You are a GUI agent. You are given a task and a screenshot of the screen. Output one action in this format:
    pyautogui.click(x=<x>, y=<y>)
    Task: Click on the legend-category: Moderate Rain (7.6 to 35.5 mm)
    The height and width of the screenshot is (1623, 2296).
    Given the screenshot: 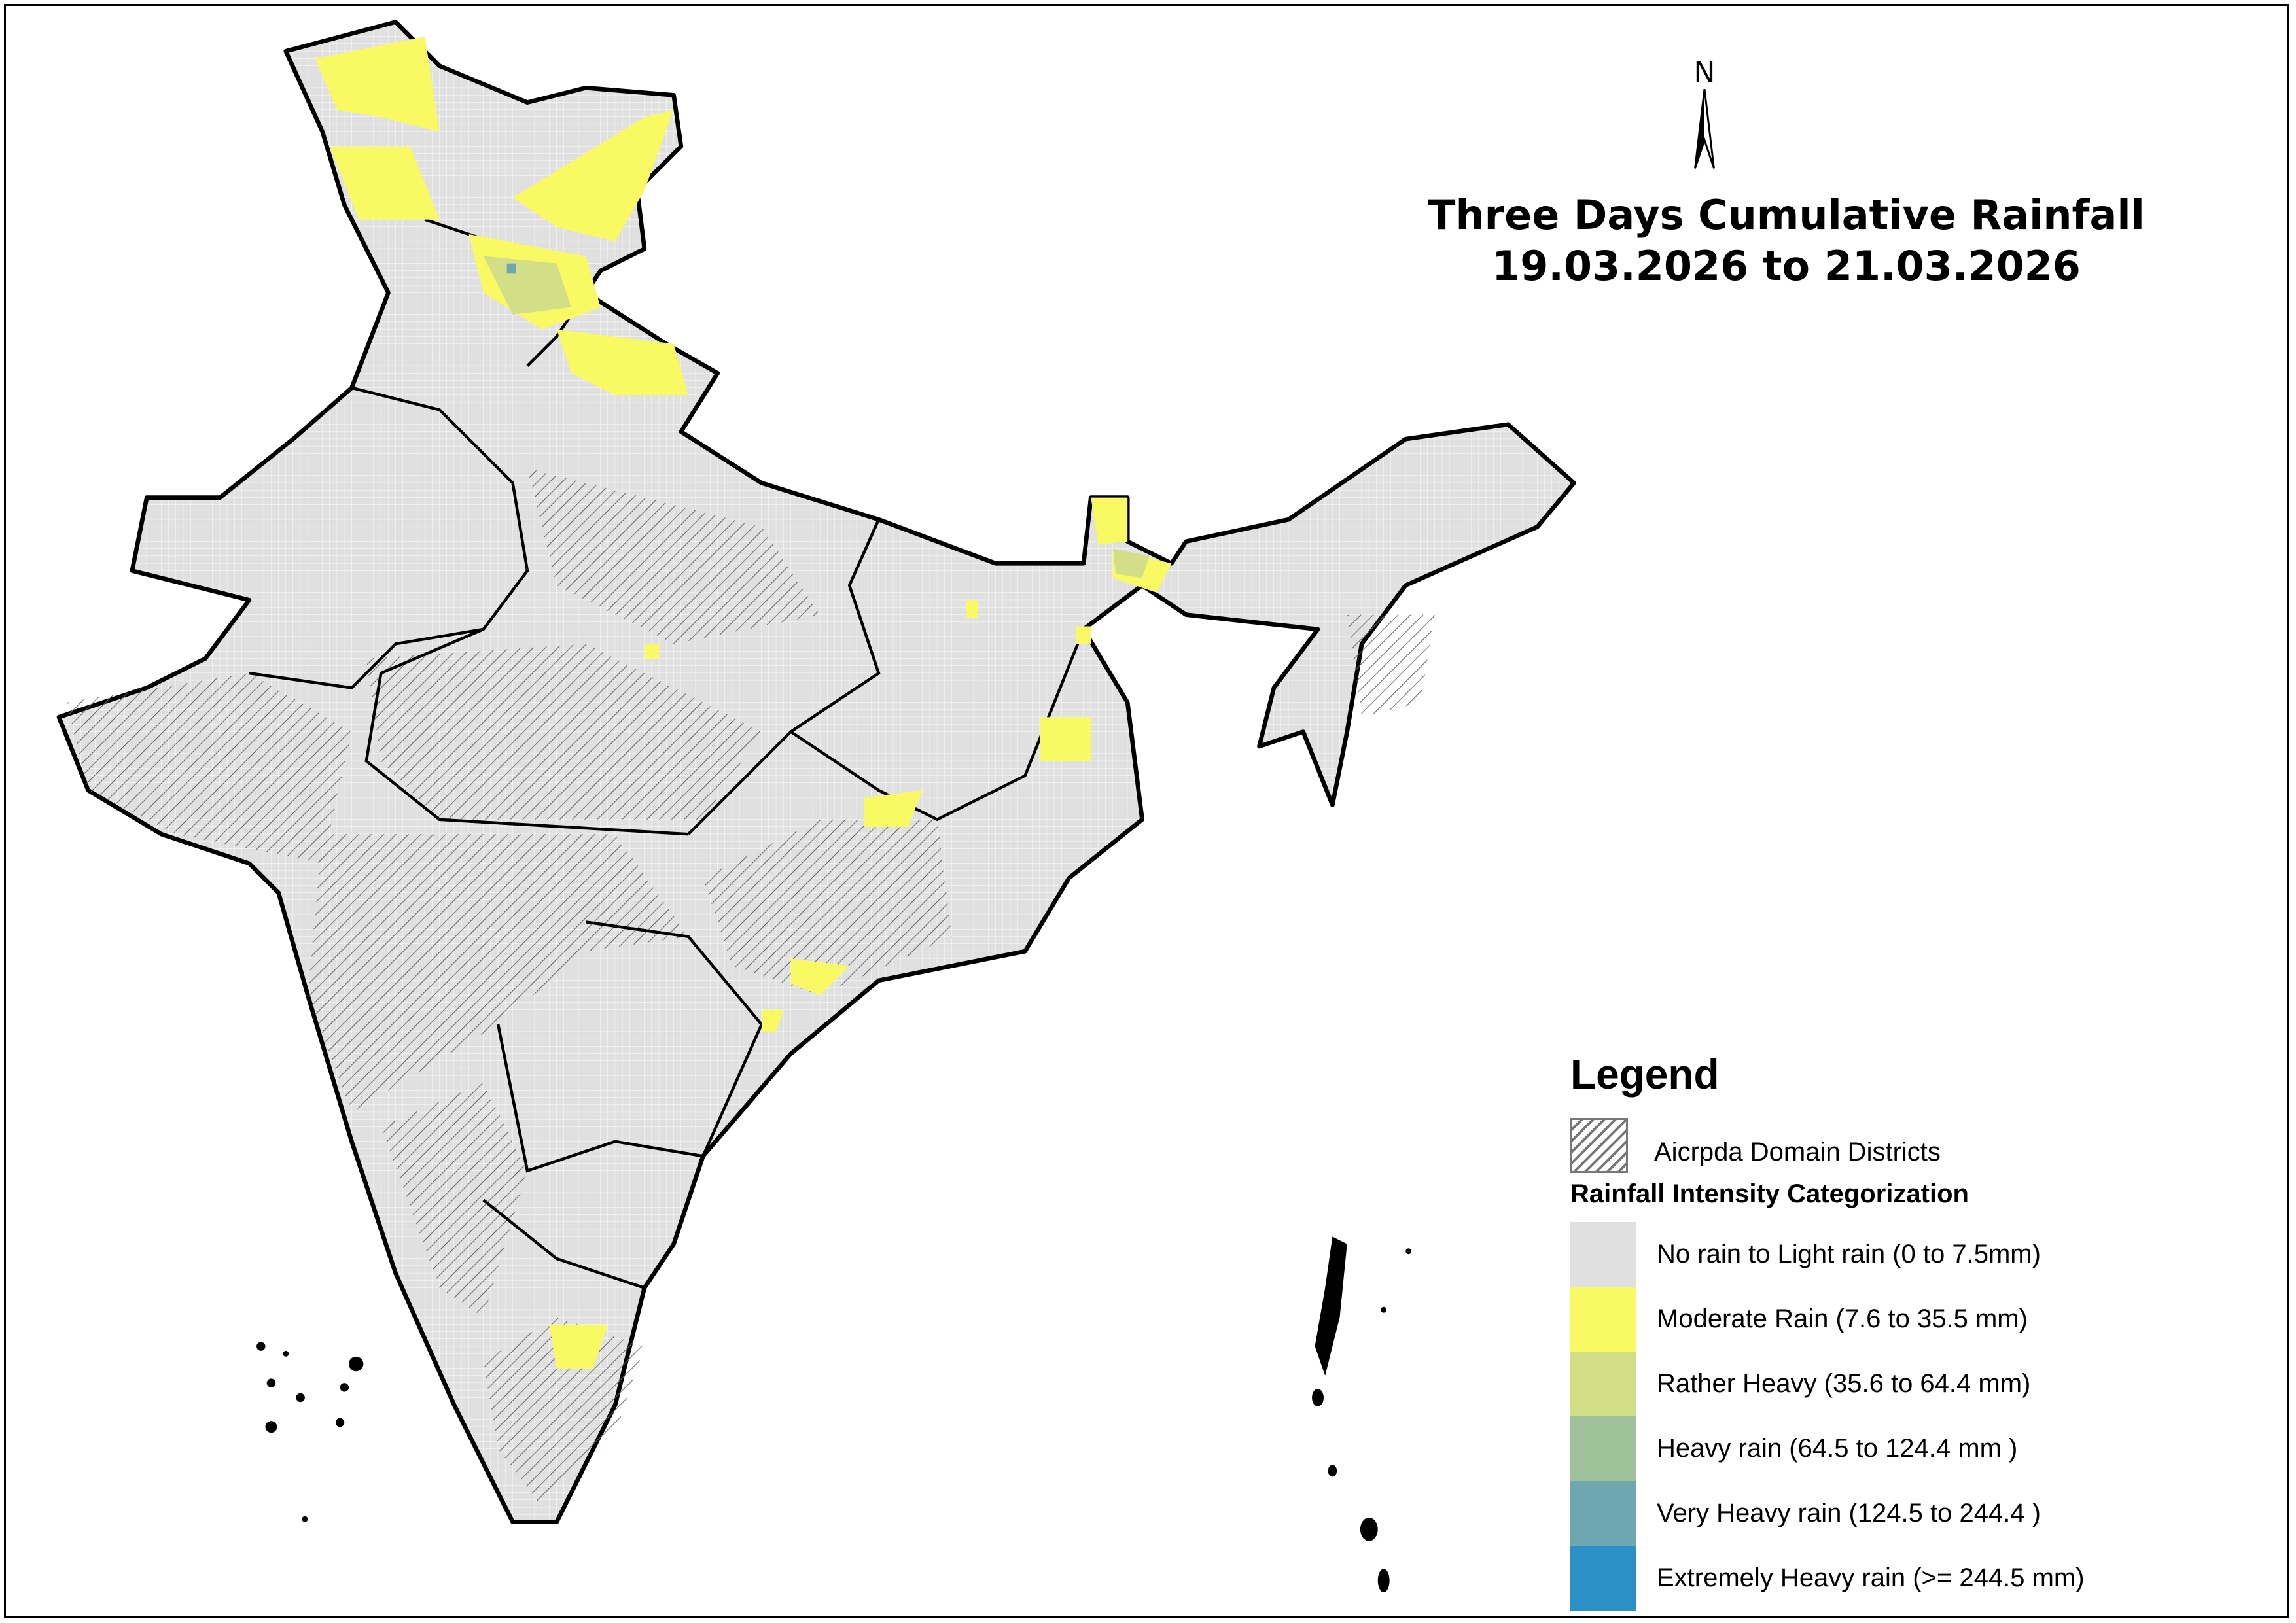 What is the action you would take?
    pyautogui.click(x=1914, y=1319)
    